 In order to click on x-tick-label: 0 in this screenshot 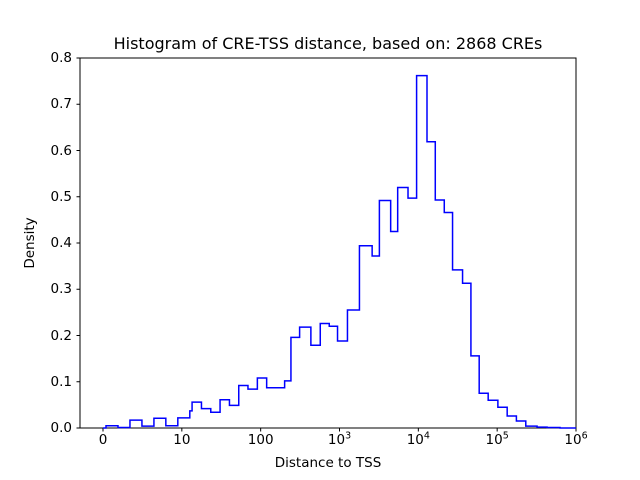, I will do `click(103, 440)`.